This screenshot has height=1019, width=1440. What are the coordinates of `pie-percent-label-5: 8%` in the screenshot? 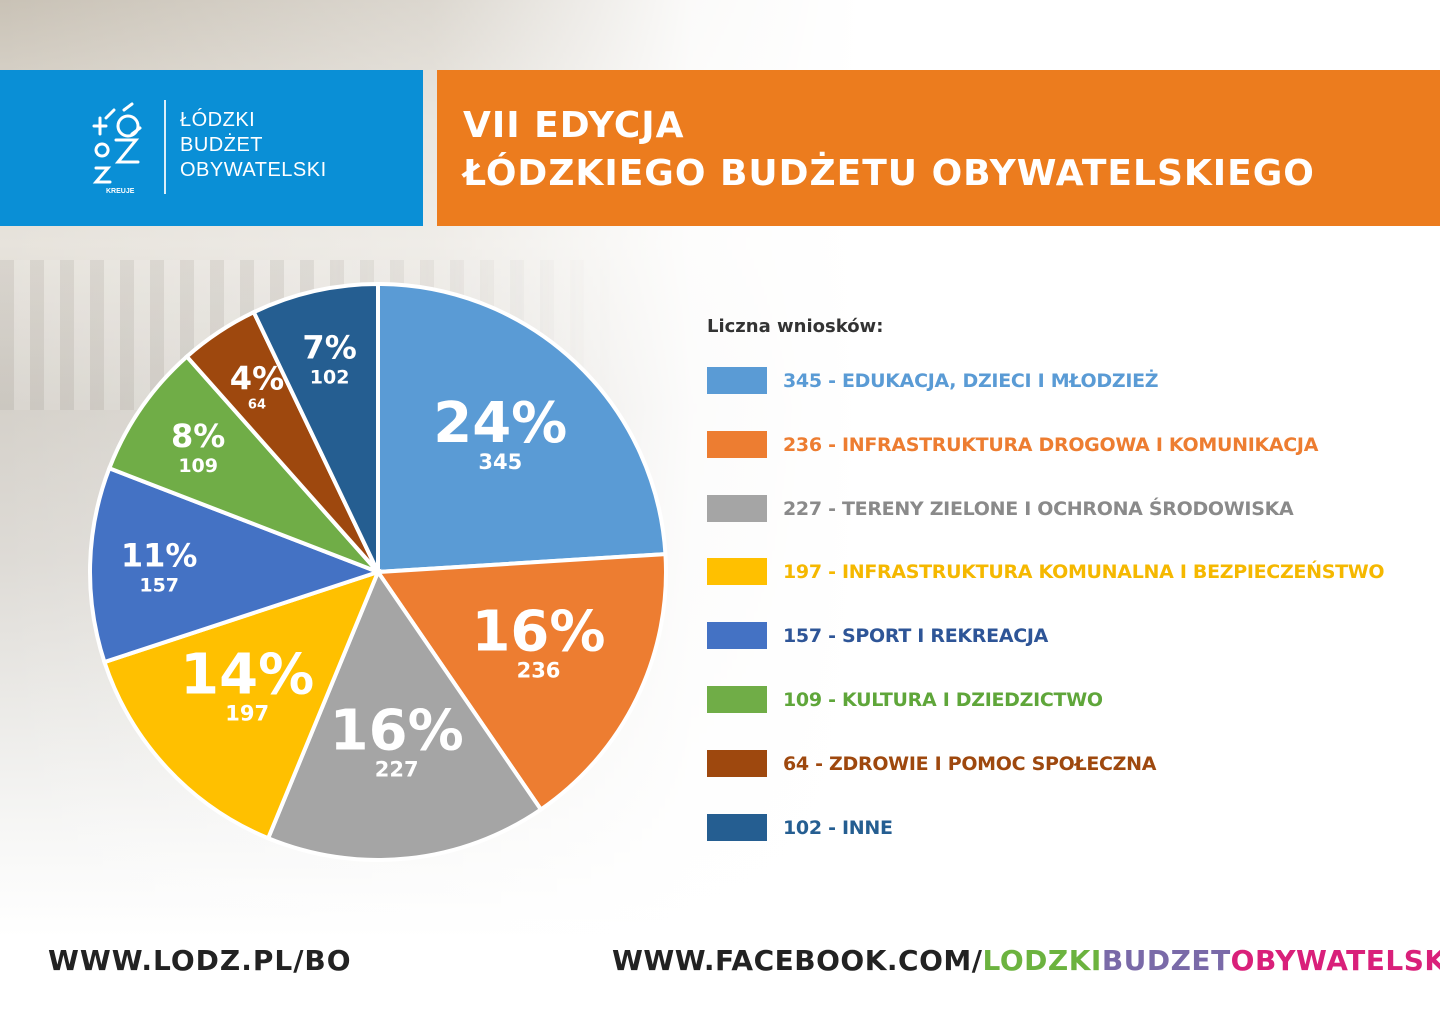 It's located at (198, 436).